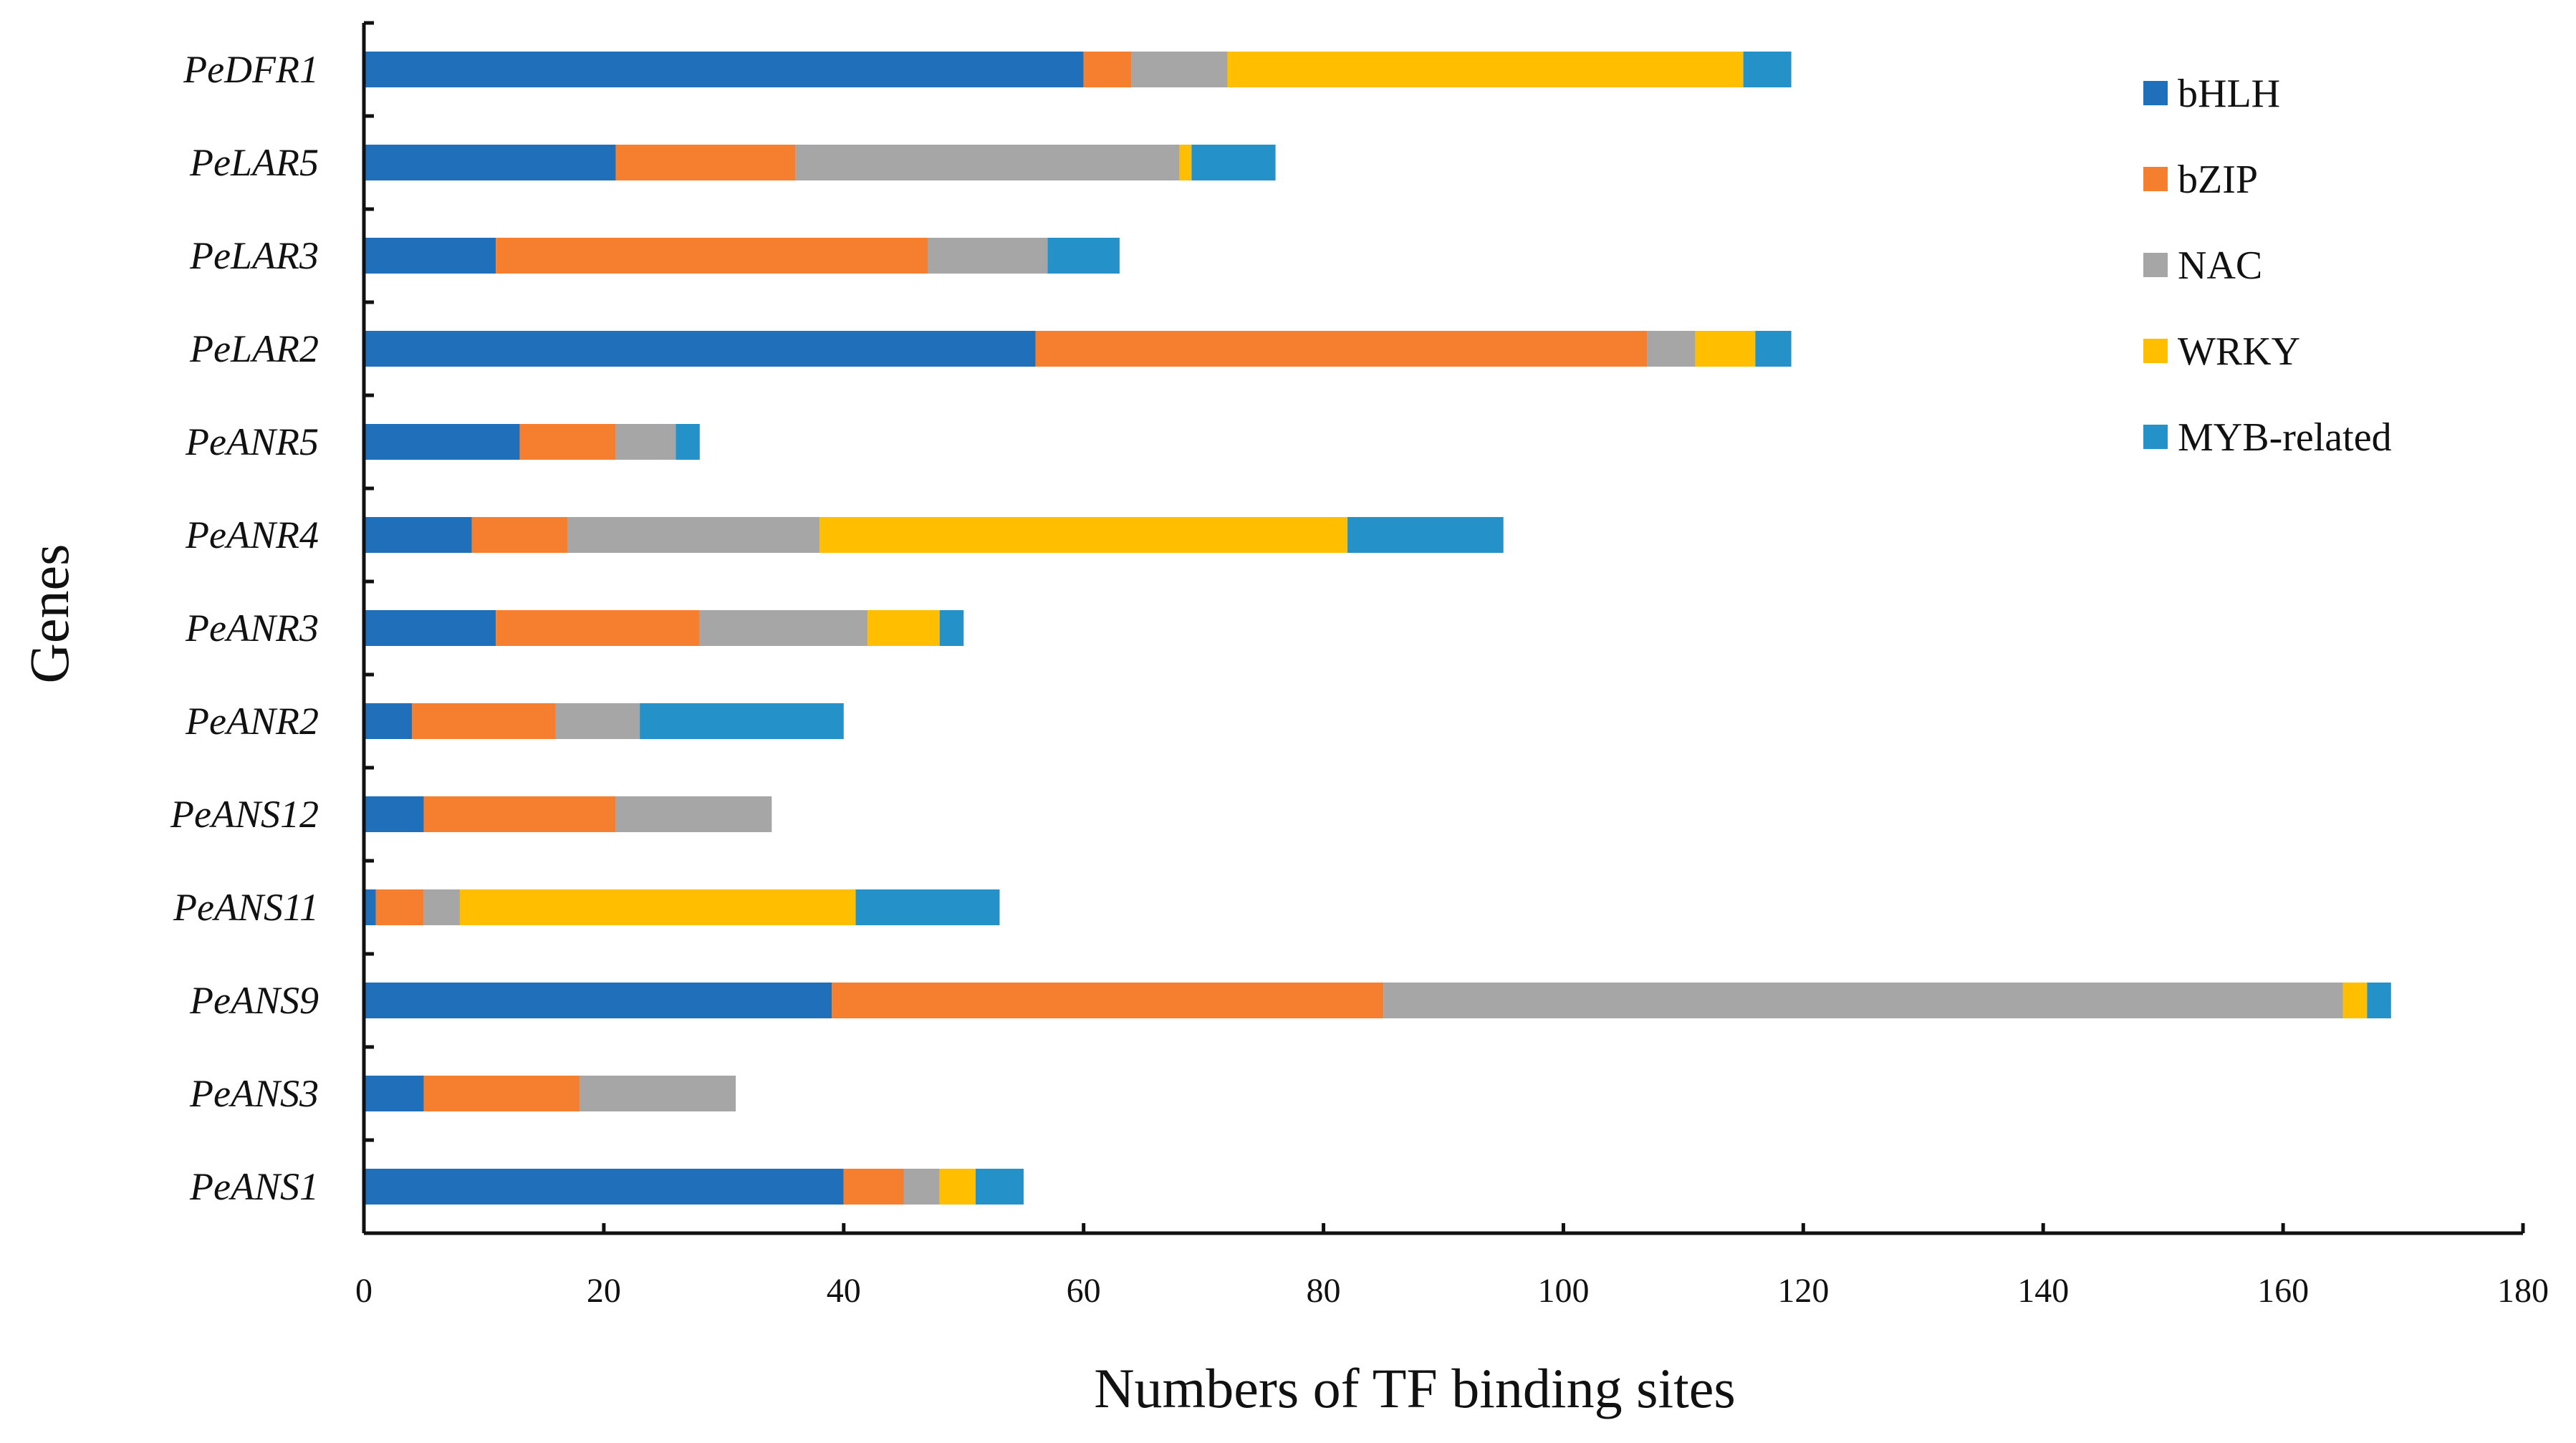 This screenshot has width=2576, height=1443. What do you see at coordinates (1234, 162) in the screenshot?
I see `bar-PeLAR5-MYB-related` at bounding box center [1234, 162].